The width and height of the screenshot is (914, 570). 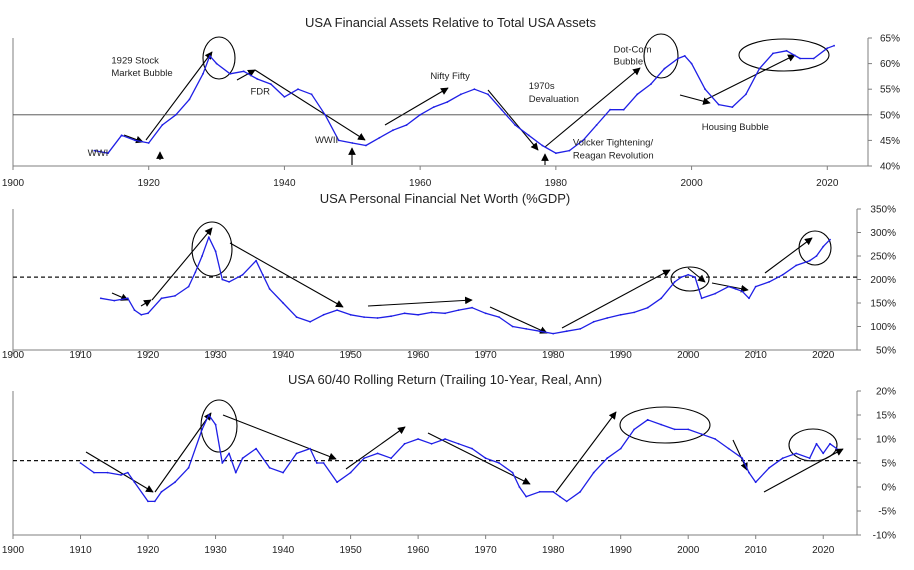 I want to click on x-tick-label: 2020, so click(x=823, y=355).